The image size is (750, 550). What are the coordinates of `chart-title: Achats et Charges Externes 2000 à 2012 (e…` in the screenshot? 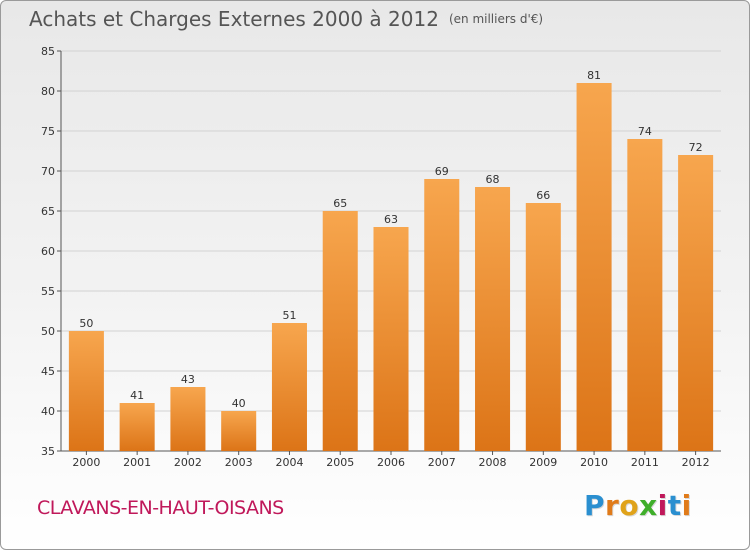 It's located at (286, 19).